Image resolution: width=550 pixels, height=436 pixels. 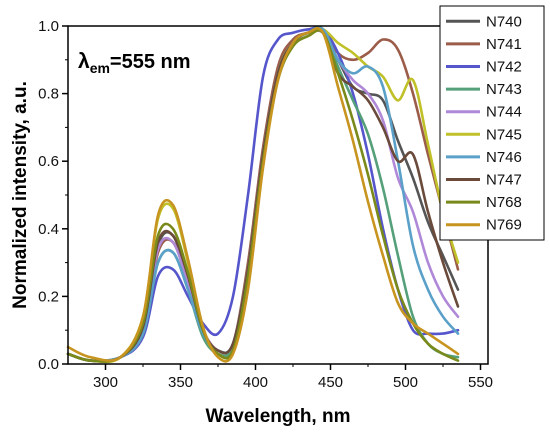 I want to click on x-tick-label: 350, so click(x=180, y=382).